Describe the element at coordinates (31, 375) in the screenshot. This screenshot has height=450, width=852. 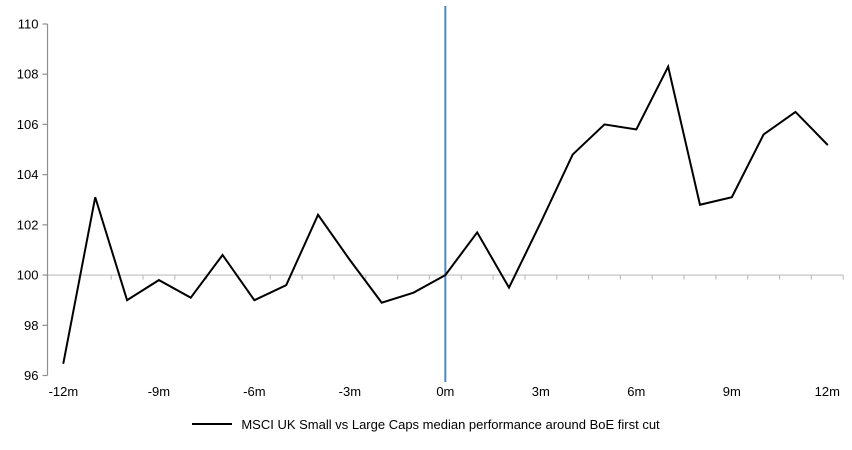
I see `y-axis-tick-label: 96` at that location.